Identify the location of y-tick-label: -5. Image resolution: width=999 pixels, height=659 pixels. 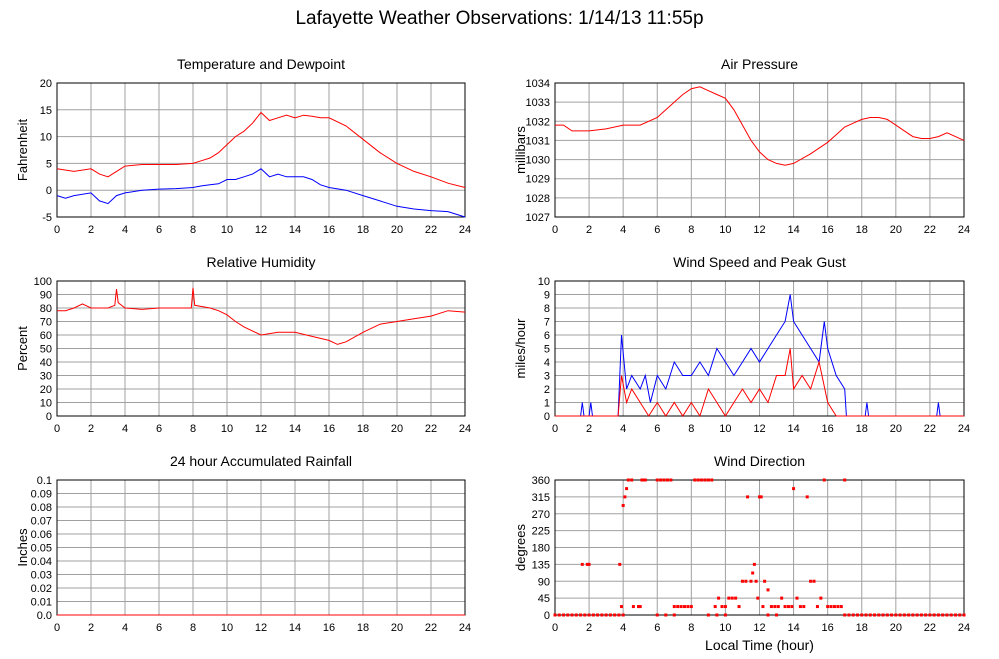
(47, 218).